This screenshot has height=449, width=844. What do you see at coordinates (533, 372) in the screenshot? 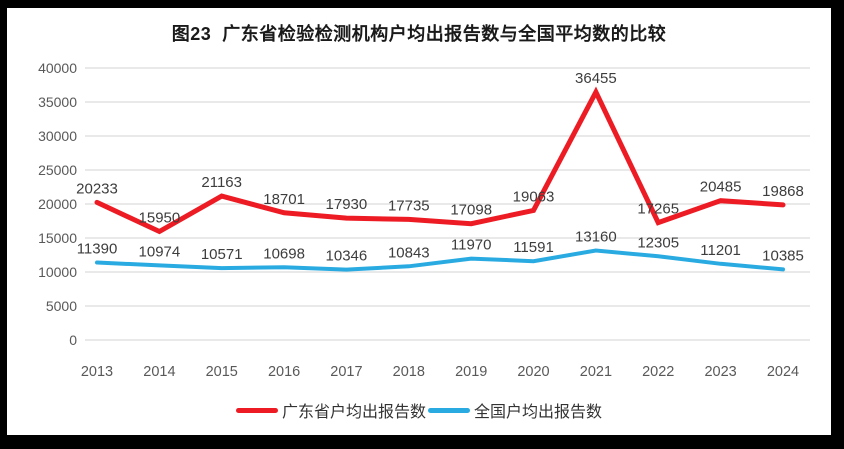
I see `x-tick-label: 2020` at bounding box center [533, 372].